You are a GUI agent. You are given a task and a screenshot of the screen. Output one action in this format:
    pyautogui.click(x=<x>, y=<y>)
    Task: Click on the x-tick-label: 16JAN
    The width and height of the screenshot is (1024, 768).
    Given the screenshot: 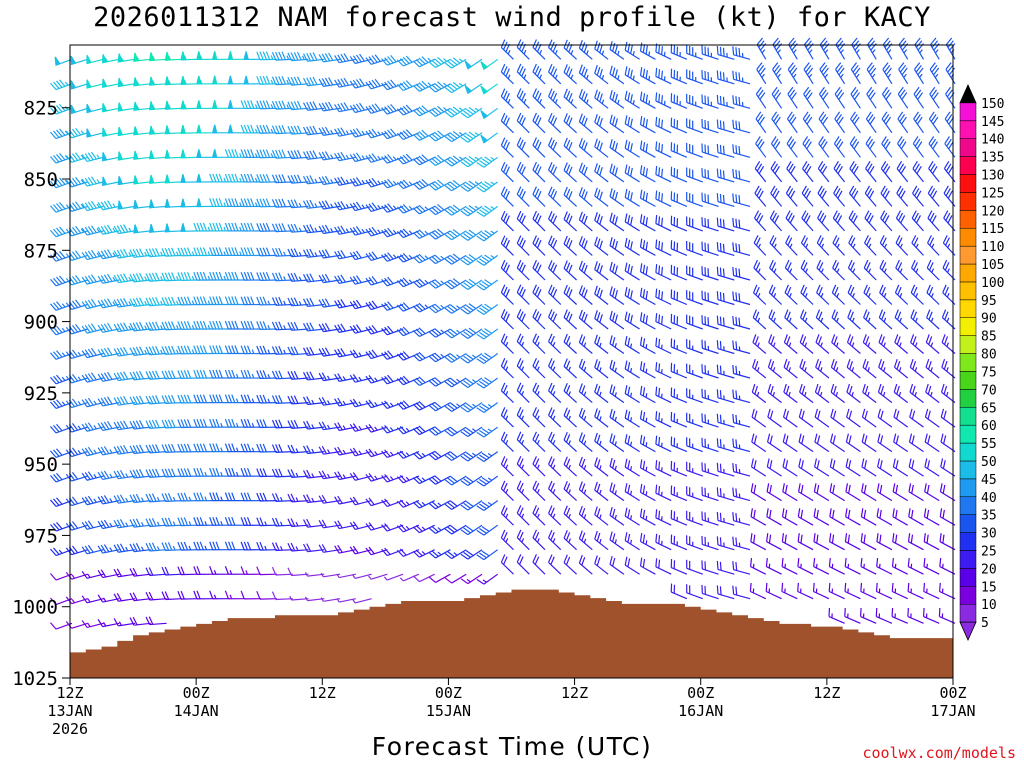 What is the action you would take?
    pyautogui.click(x=700, y=711)
    